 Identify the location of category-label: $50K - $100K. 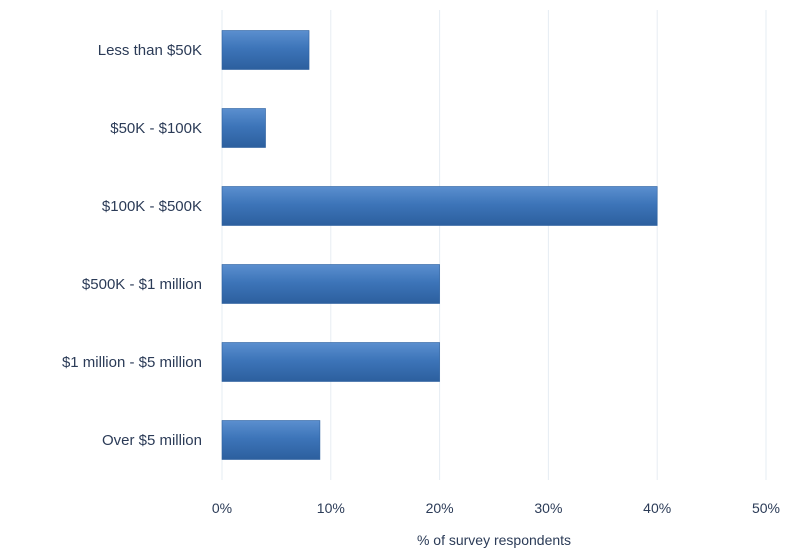
(156, 128).